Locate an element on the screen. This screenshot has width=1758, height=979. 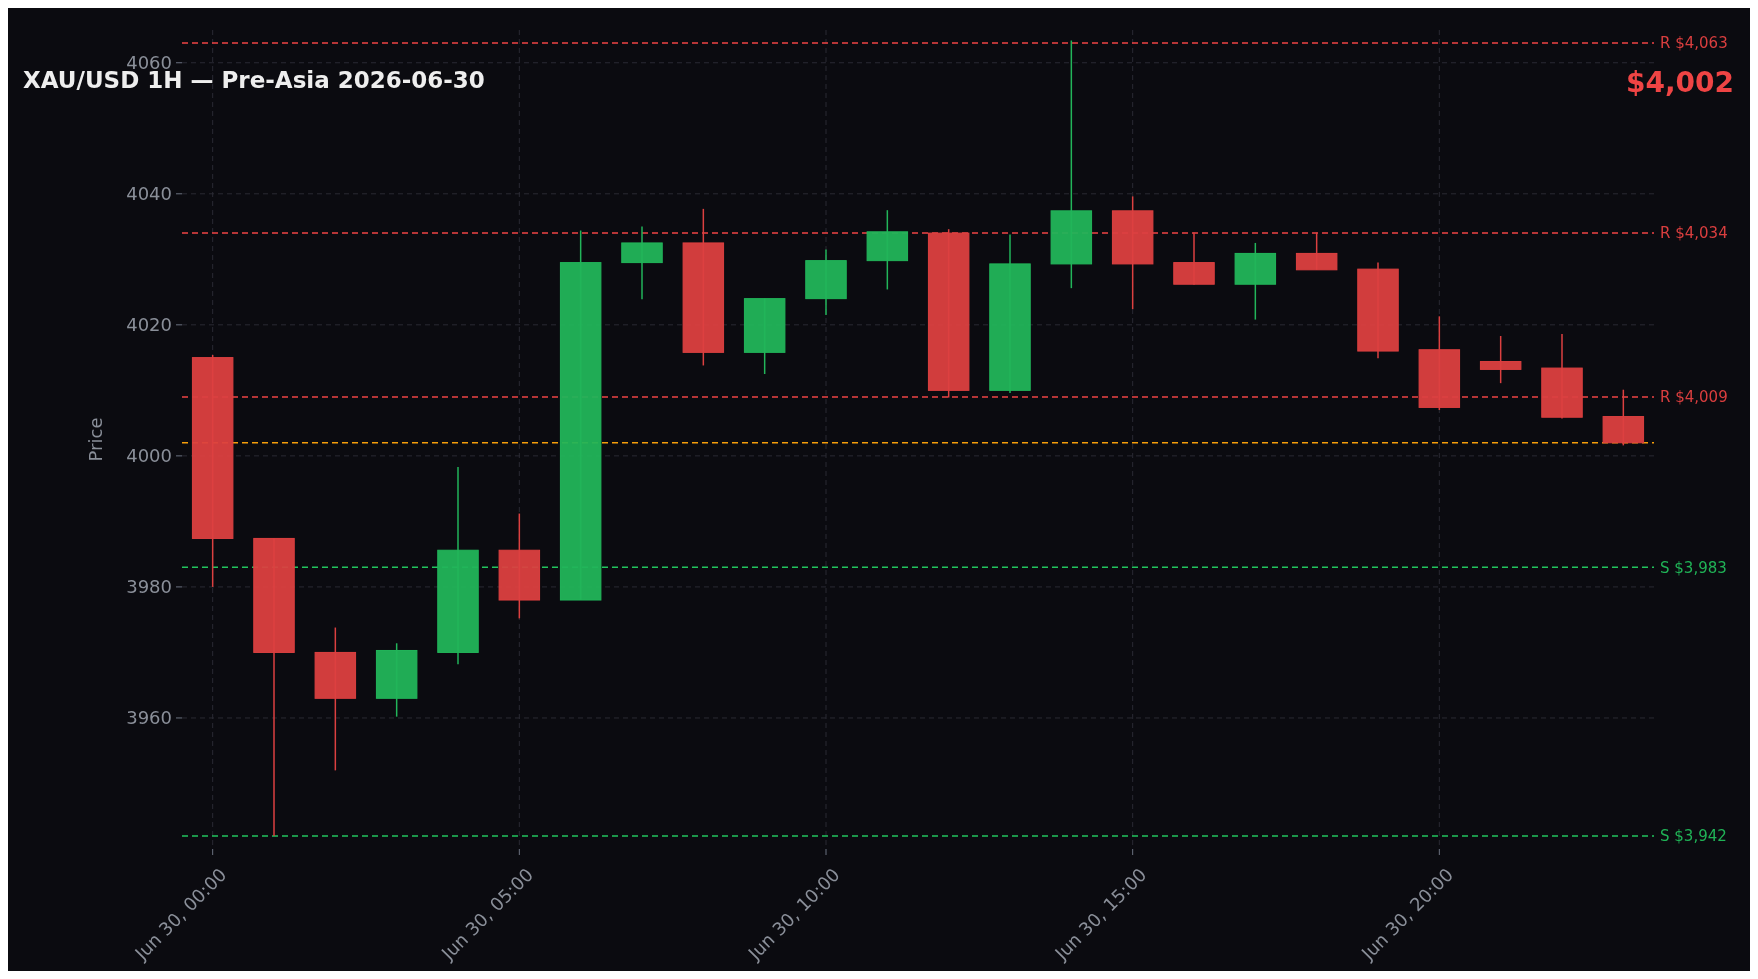
y-tick-label: 3960 is located at coordinates (149, 718).